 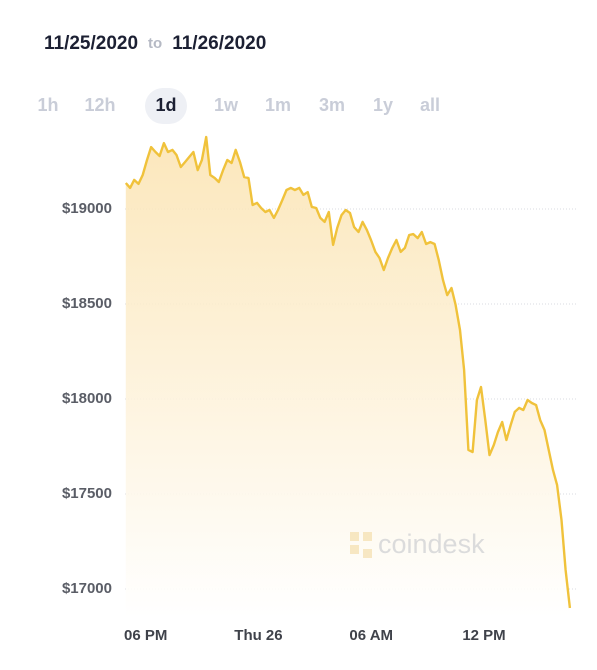 What do you see at coordinates (483, 635) in the screenshot?
I see `x-tick-label: 12 PM` at bounding box center [483, 635].